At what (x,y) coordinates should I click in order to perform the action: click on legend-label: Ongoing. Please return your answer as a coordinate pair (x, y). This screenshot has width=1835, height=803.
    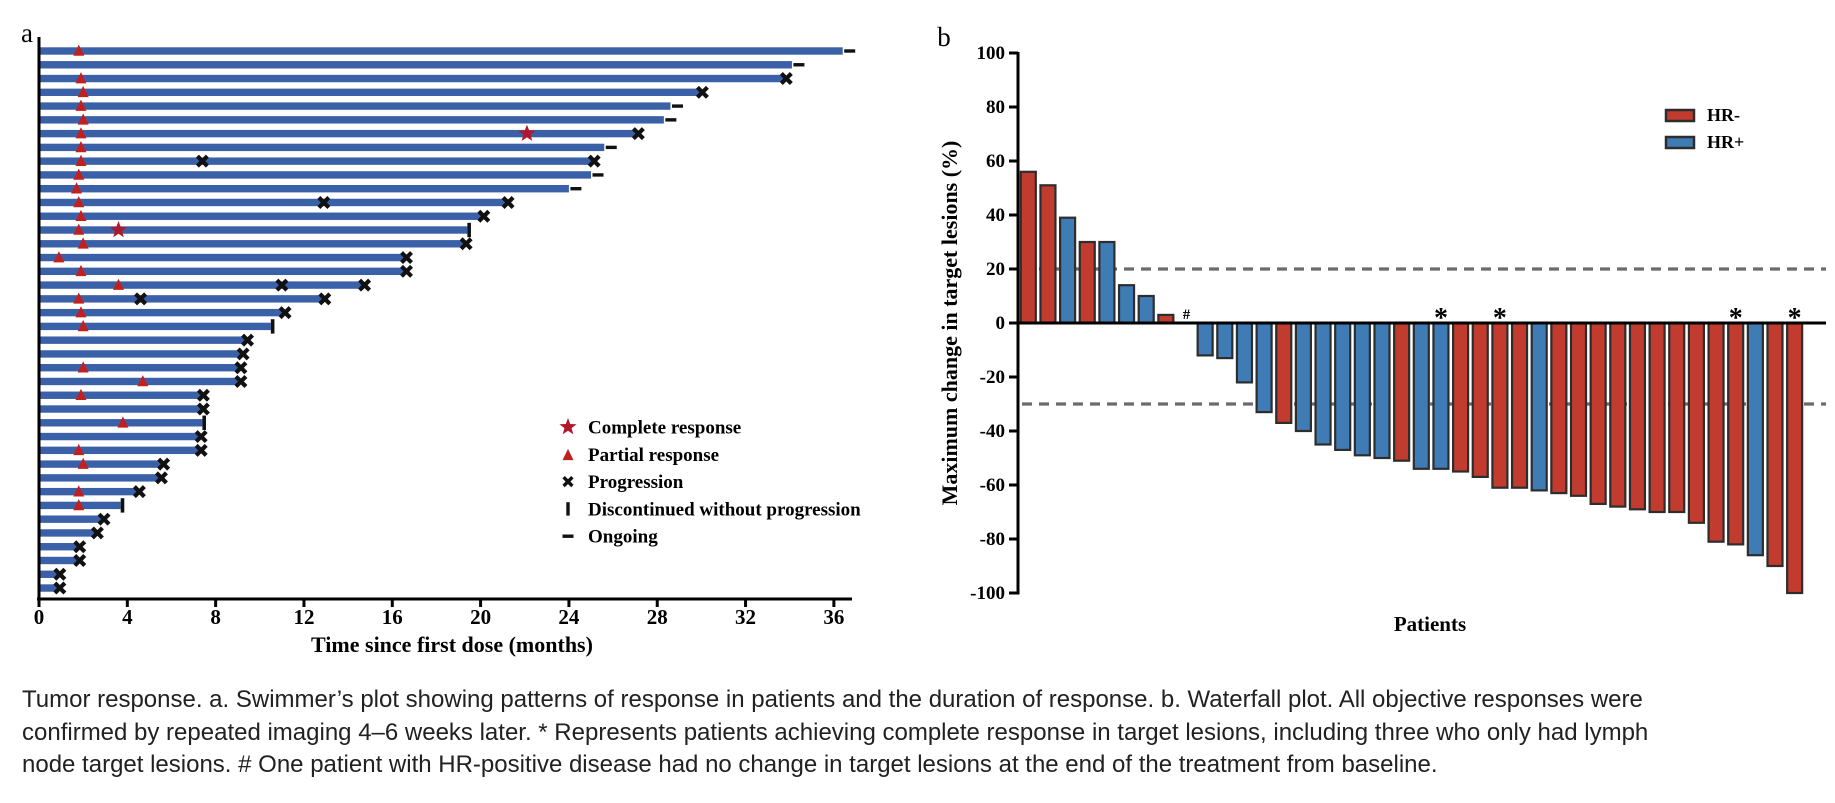
    Looking at the image, I should click on (623, 537).